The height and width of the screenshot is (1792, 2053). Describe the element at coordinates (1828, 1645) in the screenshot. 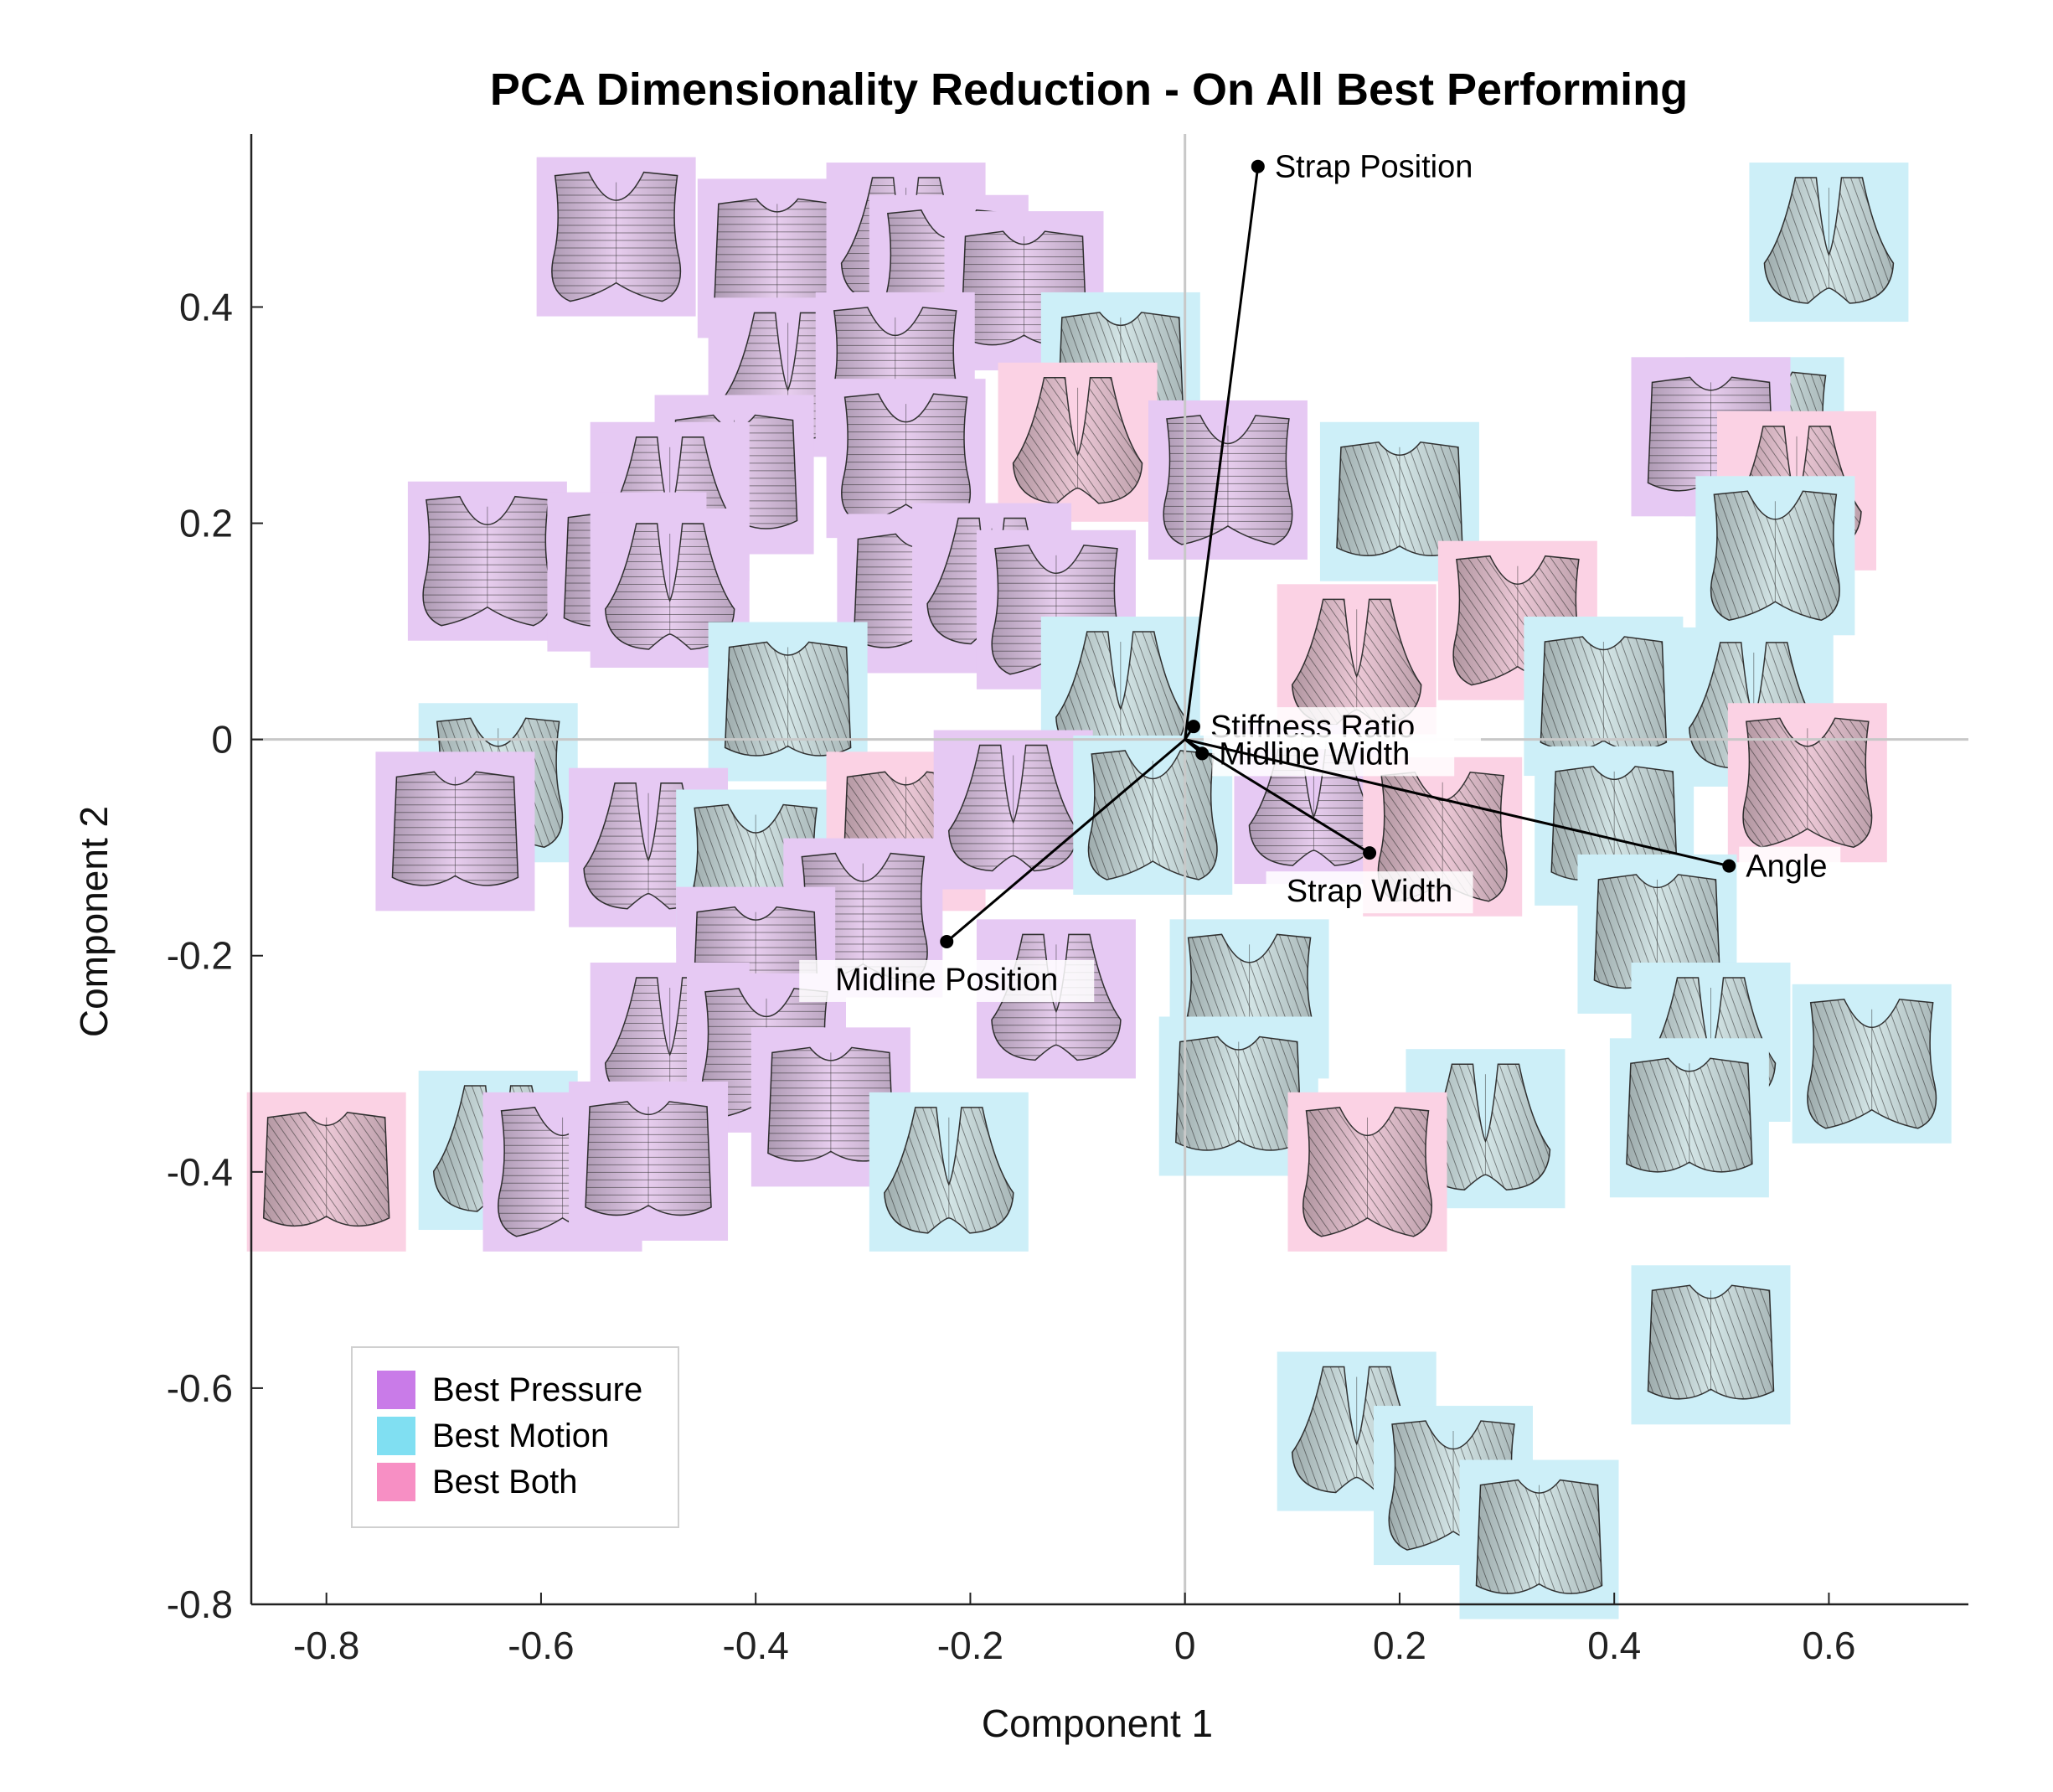

I see `x-tick-label: 0.6` at that location.